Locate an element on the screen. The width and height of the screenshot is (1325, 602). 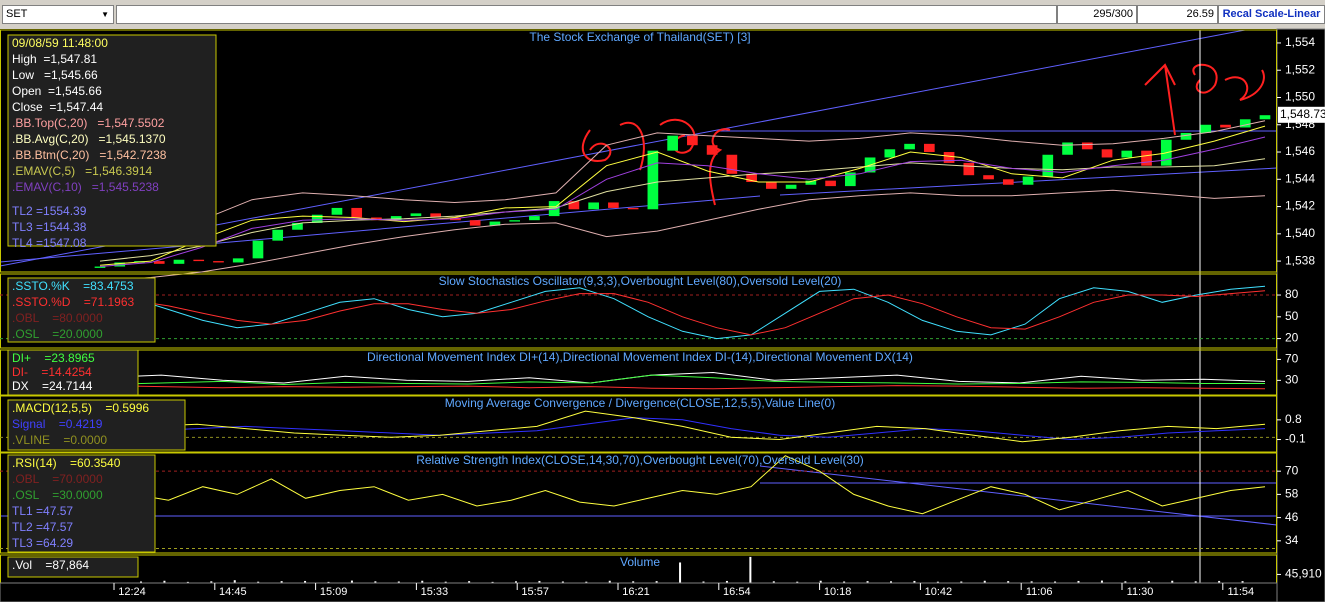
y-tick-label: 1,542 is located at coordinates (1300, 206).